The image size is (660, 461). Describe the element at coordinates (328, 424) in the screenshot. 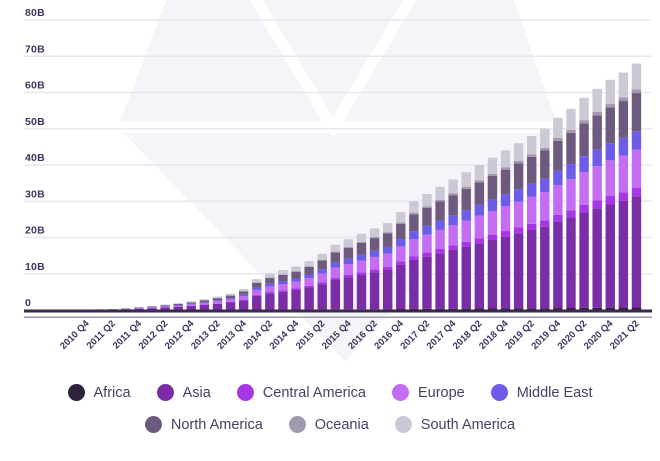

I see `legend-item-oceania: Oceania` at that location.